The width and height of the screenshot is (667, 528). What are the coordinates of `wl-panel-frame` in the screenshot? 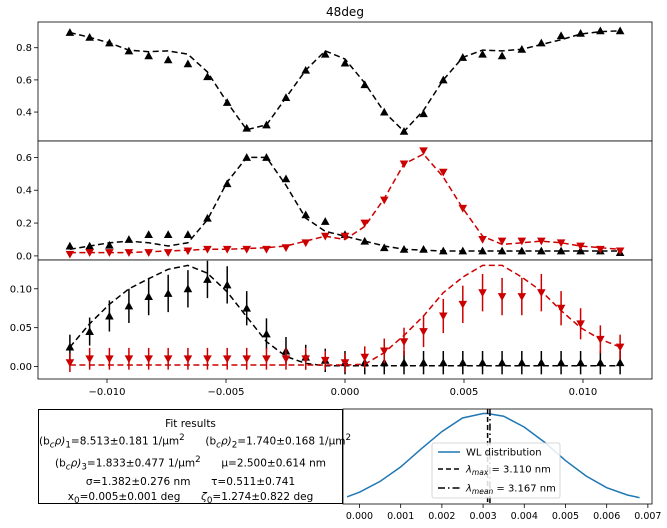 It's located at (497, 456).